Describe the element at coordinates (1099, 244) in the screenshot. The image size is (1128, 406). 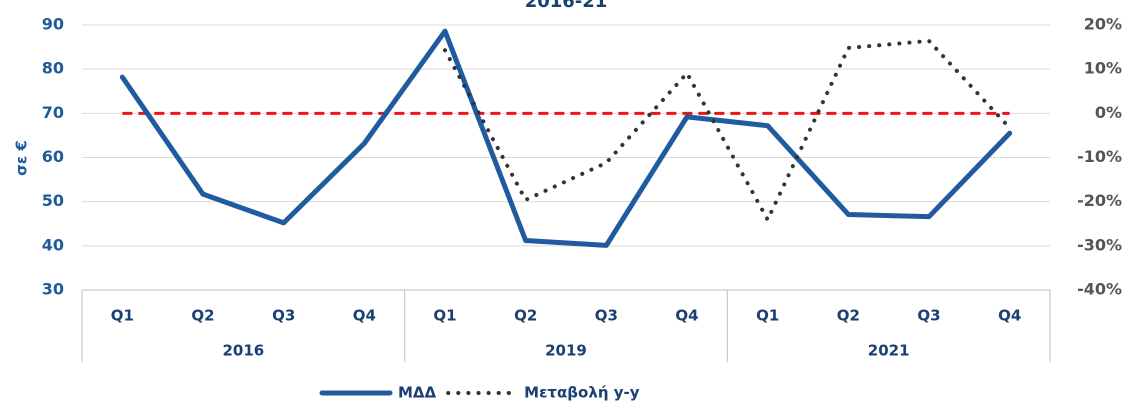
I see `y2-tick-label: -30%` at that location.